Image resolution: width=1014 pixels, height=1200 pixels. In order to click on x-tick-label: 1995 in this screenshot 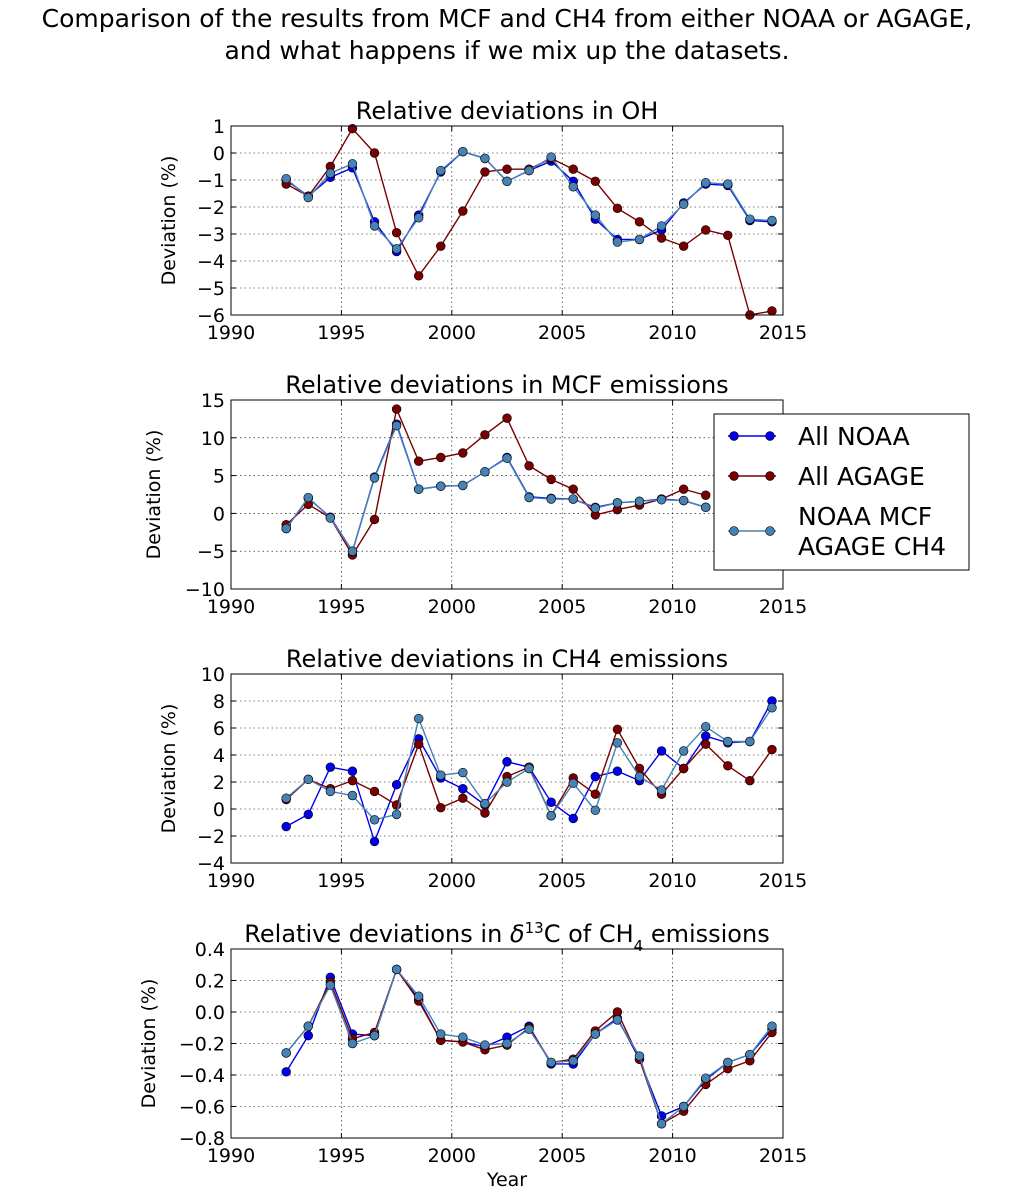, I will do `click(341, 333)`.